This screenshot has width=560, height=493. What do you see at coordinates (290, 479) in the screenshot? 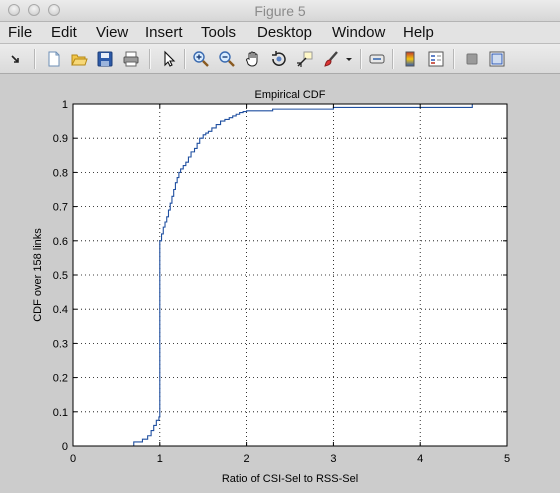
I see `x-axis-label: Ratio of CSI-Sel to RSS-Sel` at bounding box center [290, 479].